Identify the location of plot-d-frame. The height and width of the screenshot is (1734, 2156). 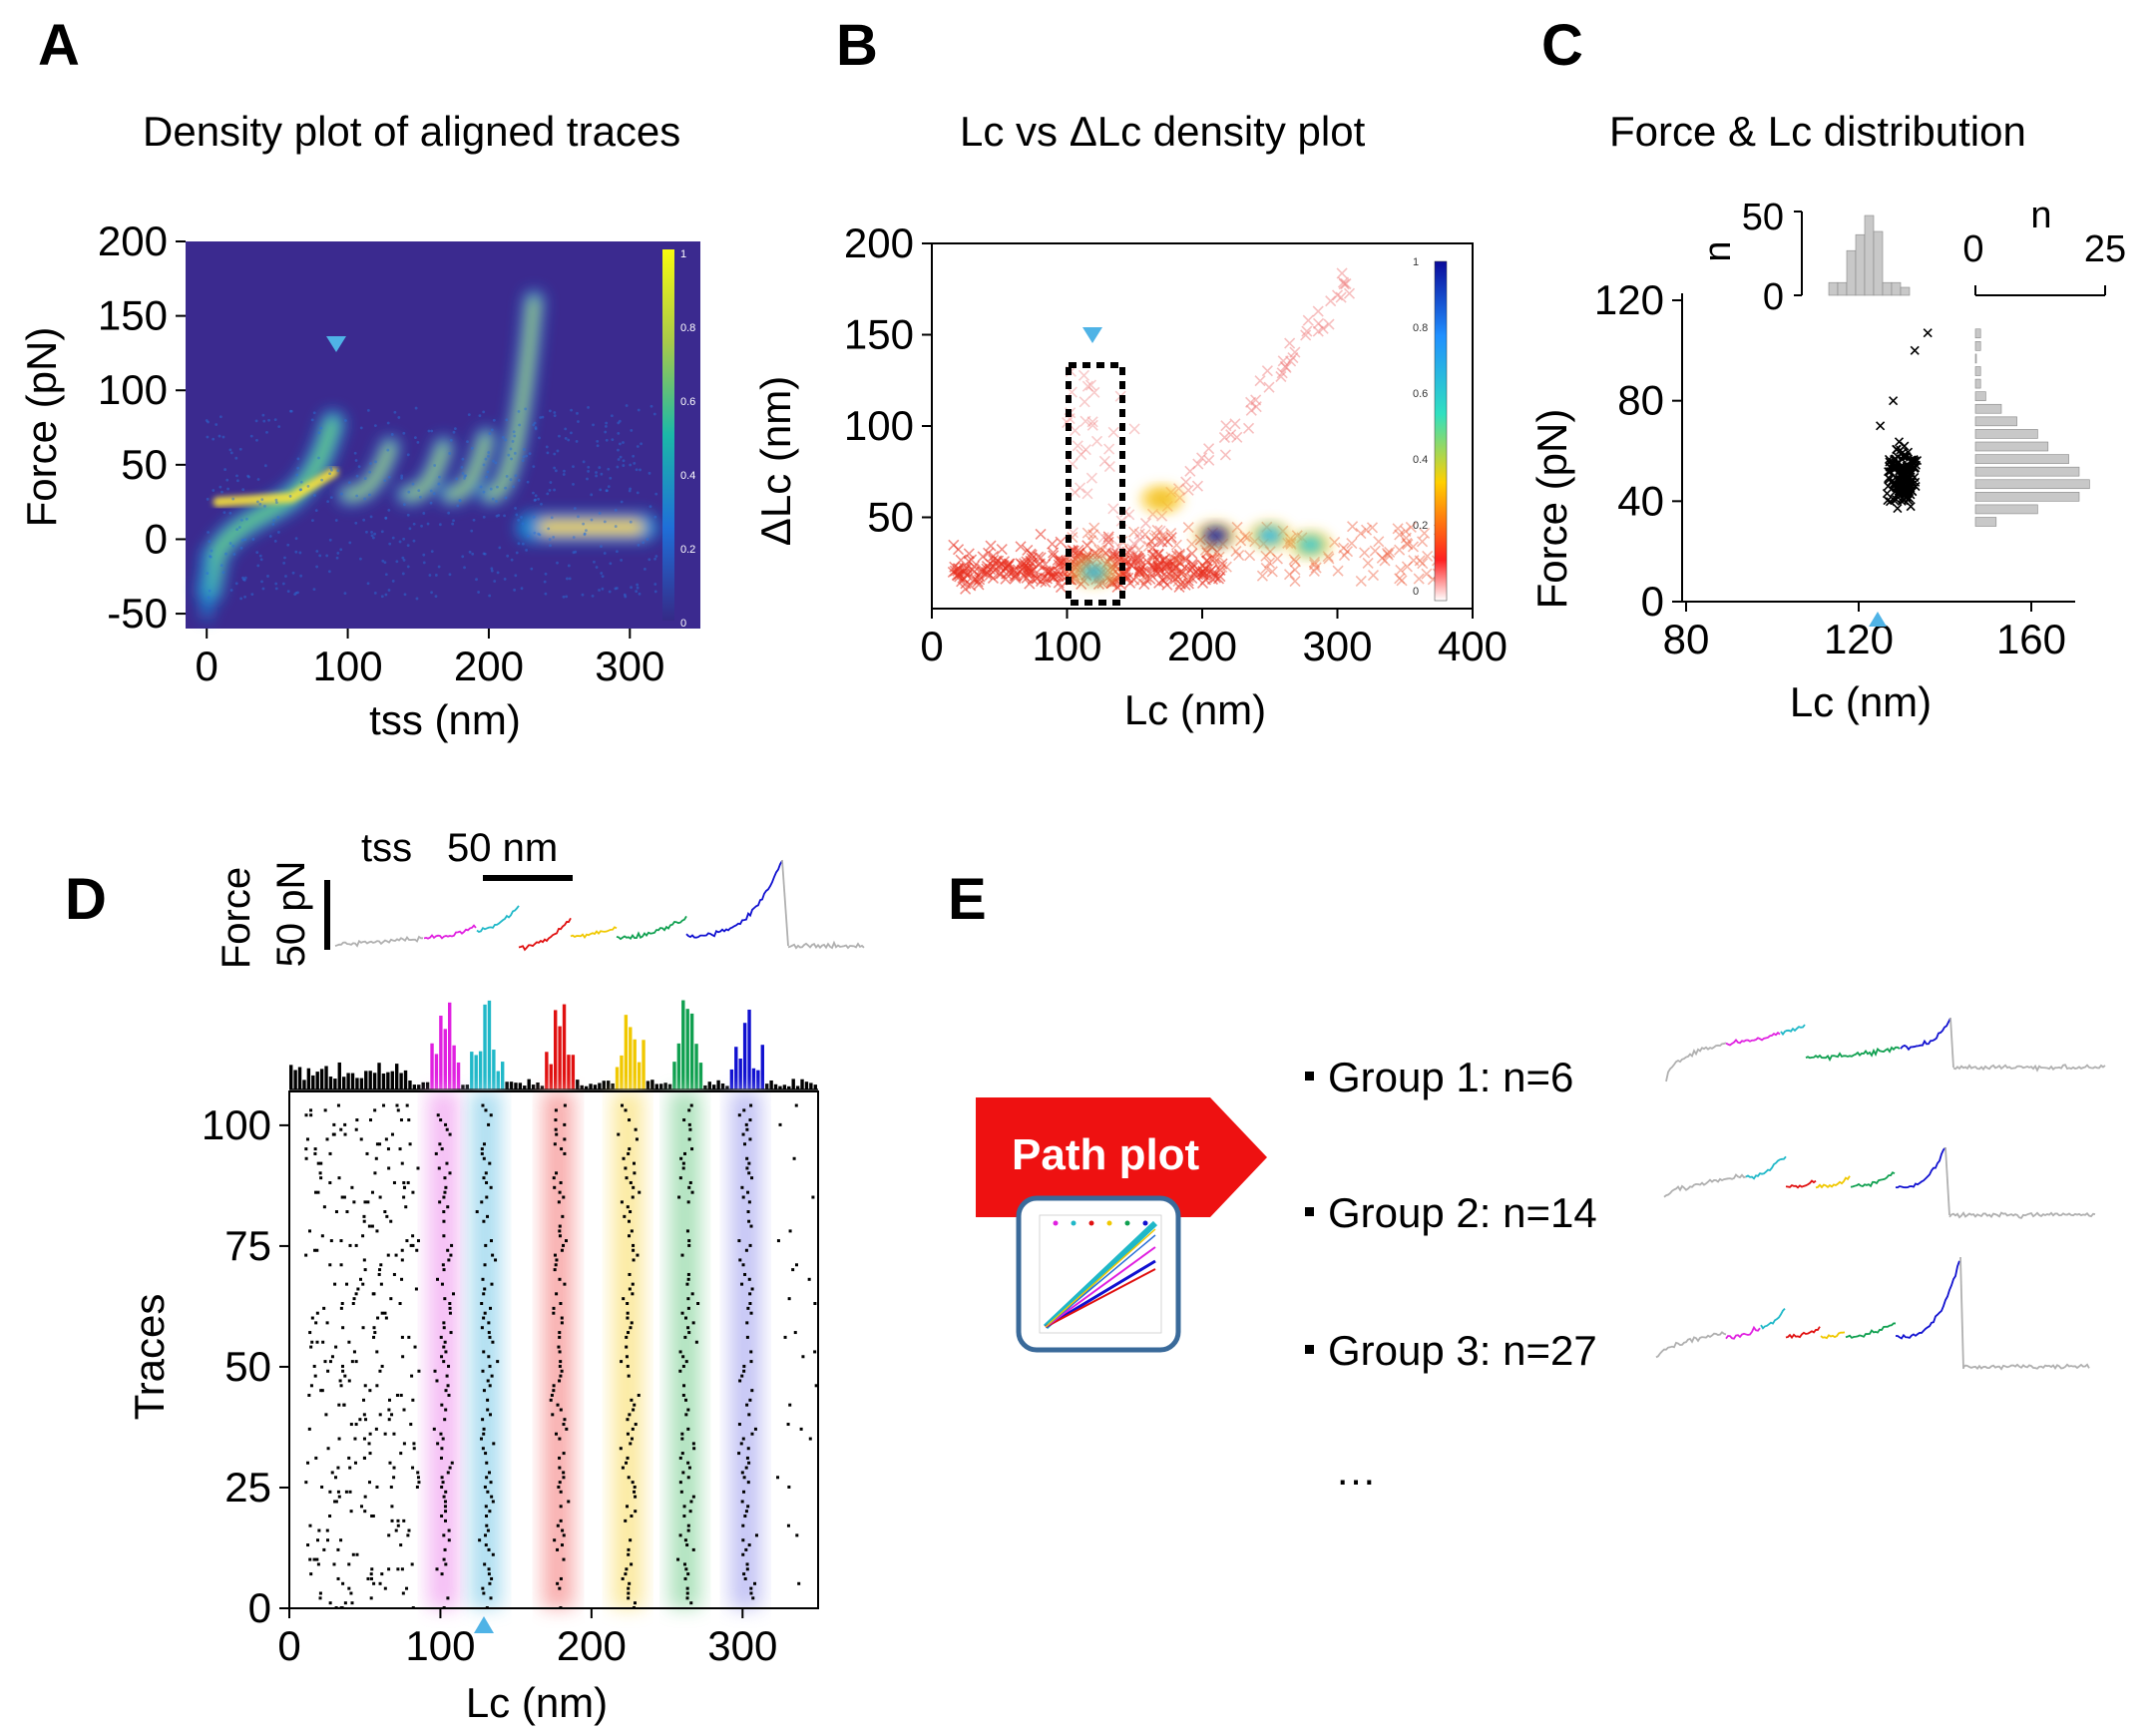
(553, 1350).